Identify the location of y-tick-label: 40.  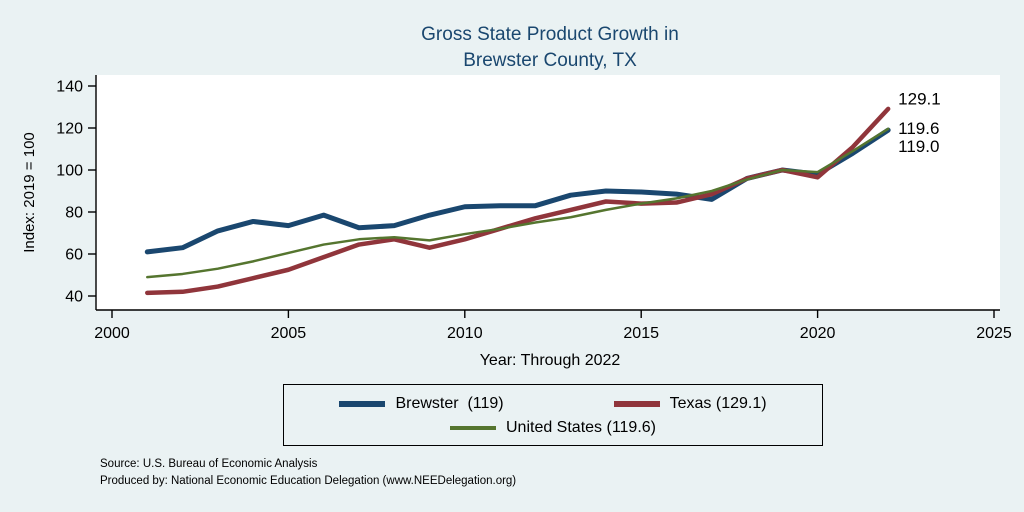
(74, 297).